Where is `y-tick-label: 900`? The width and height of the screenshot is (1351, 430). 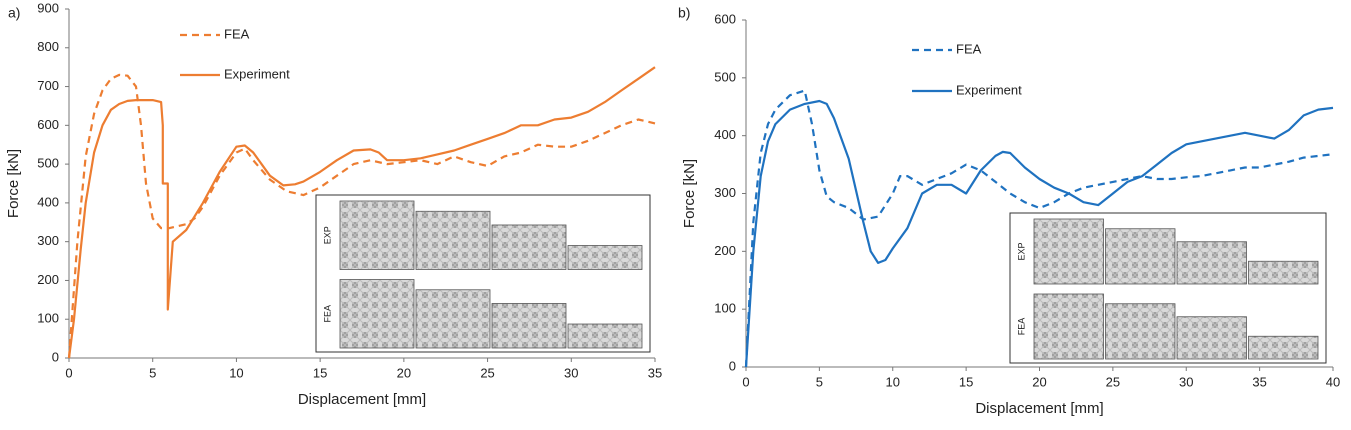
y-tick-label: 900 is located at coordinates (48, 7).